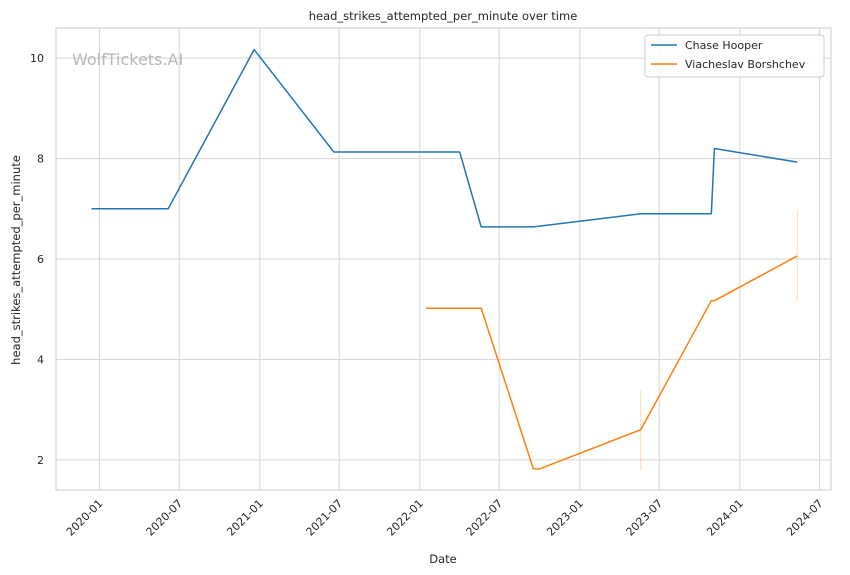 The image size is (850, 575). I want to click on x-tick-label: 2021-01, so click(245, 518).